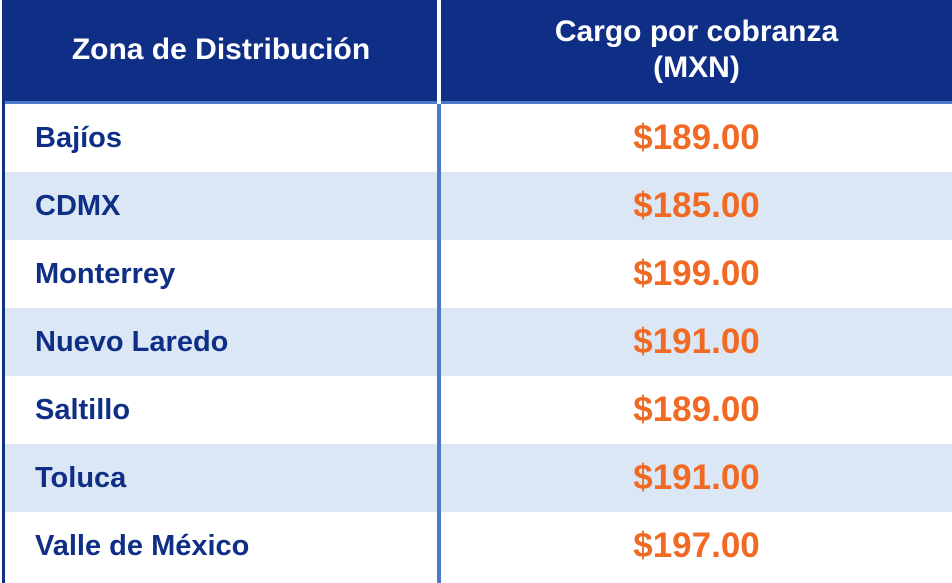 This screenshot has height=583, width=952. I want to click on table-row: Saltillo $189.00, so click(478, 410).